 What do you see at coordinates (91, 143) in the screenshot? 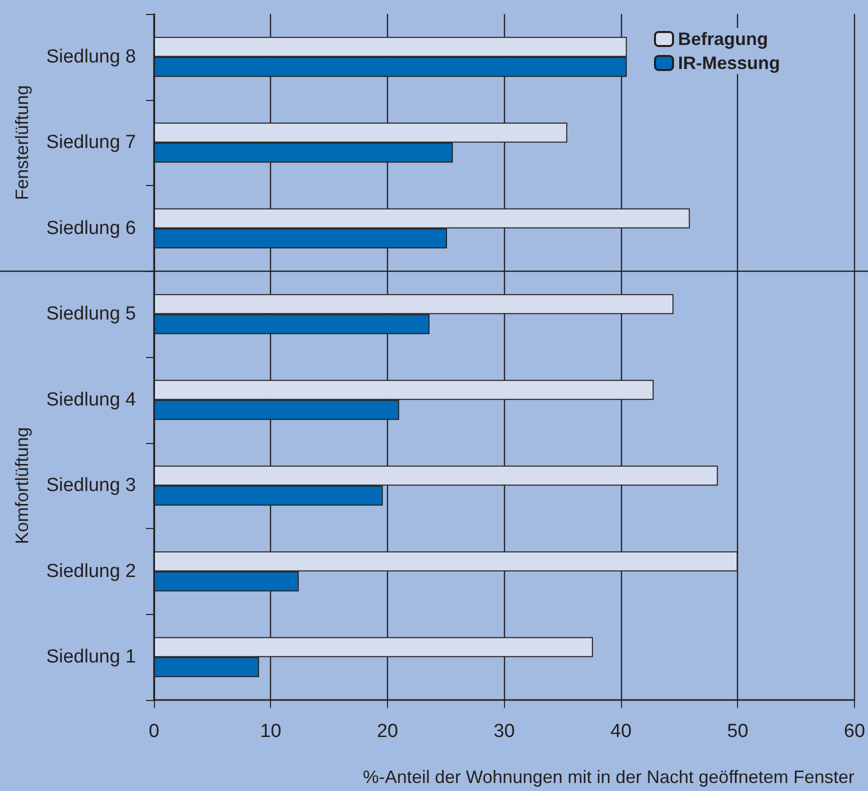
I see `y-tick-label: Siedlung 7` at bounding box center [91, 143].